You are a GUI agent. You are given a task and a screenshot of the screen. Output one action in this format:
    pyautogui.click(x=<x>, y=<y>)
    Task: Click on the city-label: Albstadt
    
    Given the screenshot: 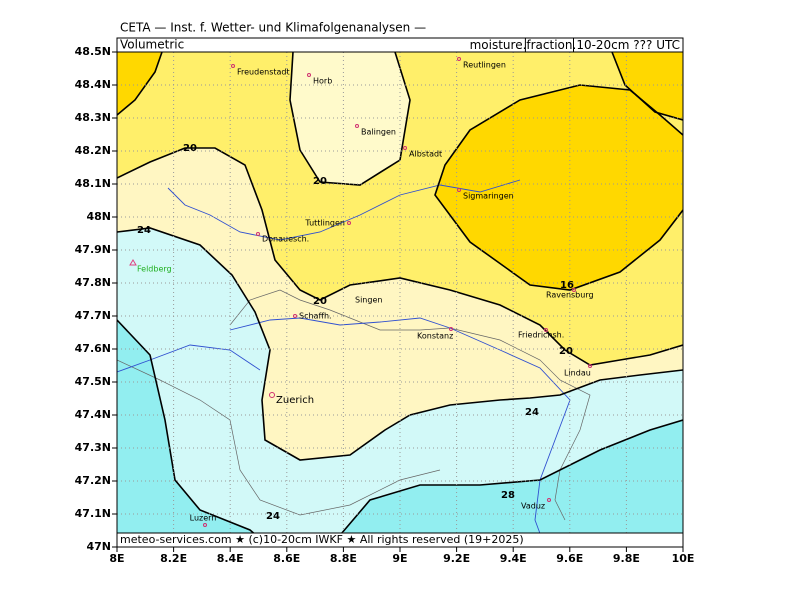 What is the action you would take?
    pyautogui.click(x=425, y=154)
    